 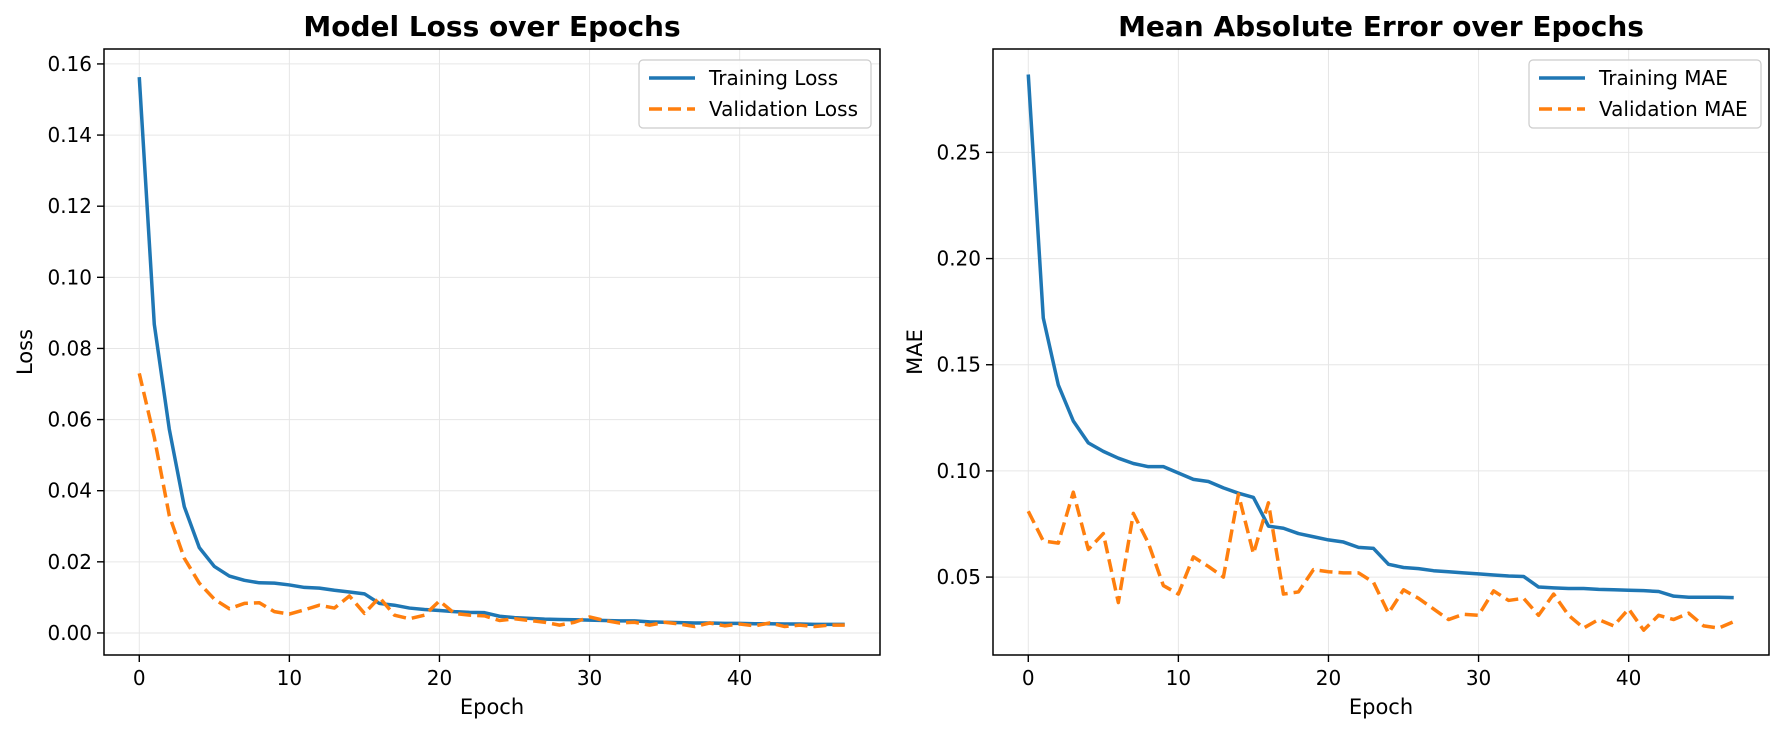 What do you see at coordinates (69, 135) in the screenshot?
I see `y-tick-label: 0.14` at bounding box center [69, 135].